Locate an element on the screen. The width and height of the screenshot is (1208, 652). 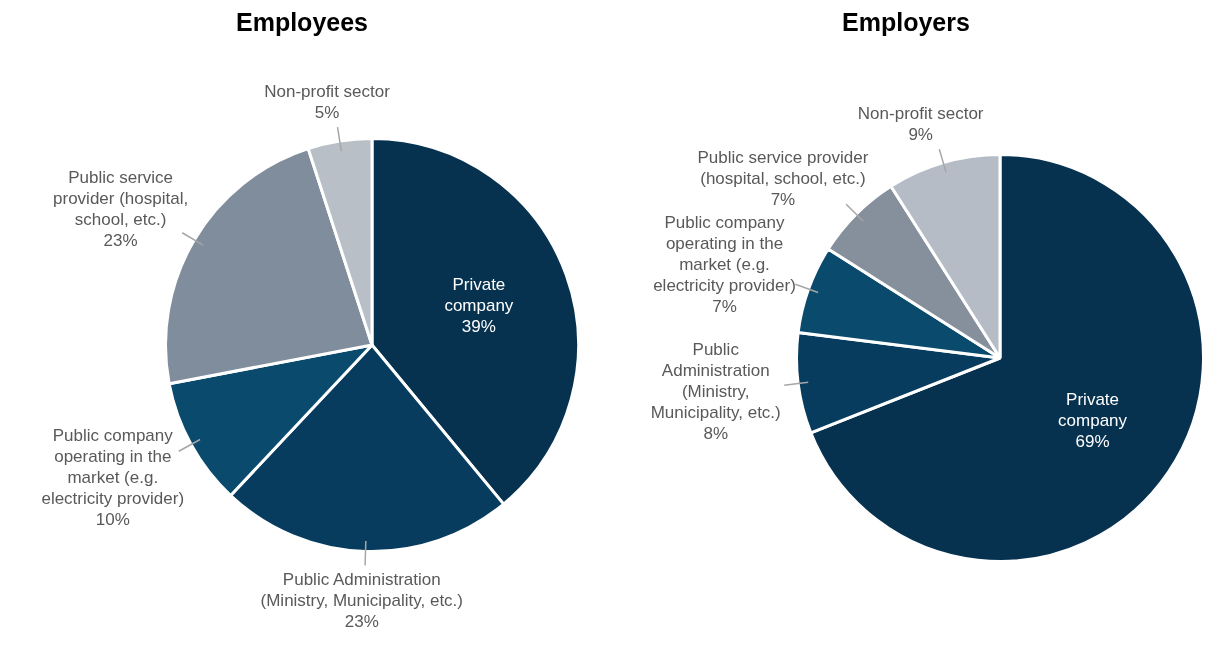
data-label: 69% is located at coordinates (1092, 441).